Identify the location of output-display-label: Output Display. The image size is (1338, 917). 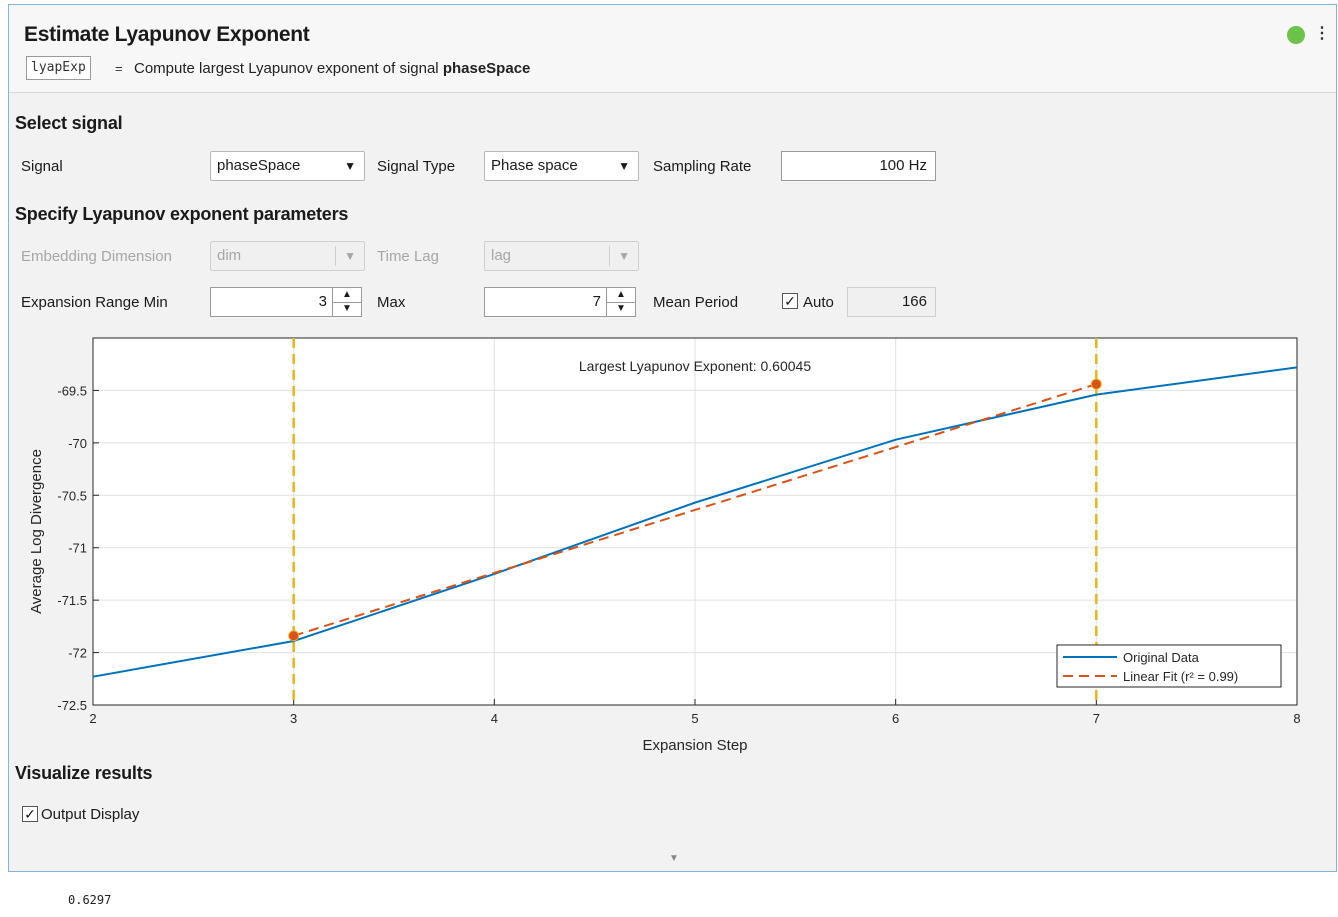
(90, 814).